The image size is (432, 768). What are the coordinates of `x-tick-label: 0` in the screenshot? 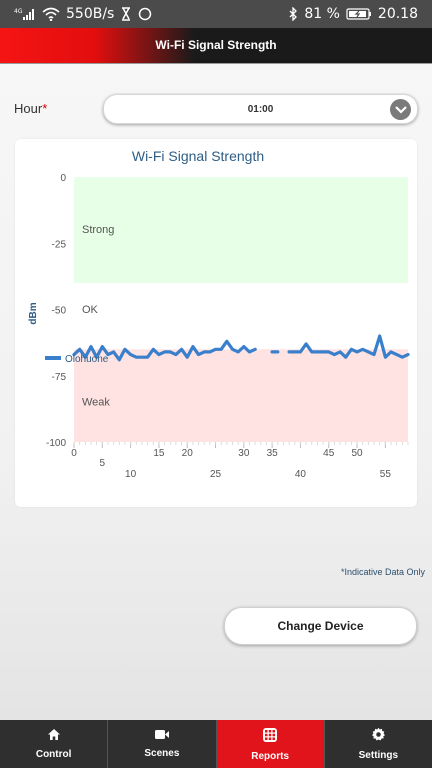 It's located at (74, 453).